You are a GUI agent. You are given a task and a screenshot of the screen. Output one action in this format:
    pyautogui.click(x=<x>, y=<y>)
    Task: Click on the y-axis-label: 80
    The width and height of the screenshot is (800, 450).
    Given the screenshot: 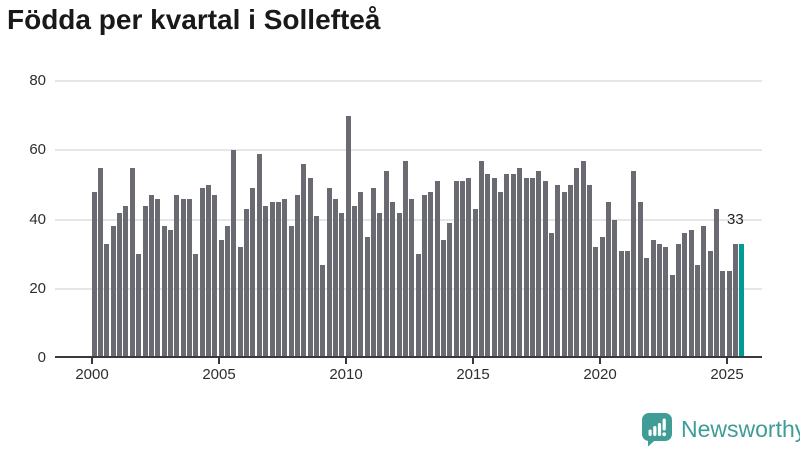 What is the action you would take?
    pyautogui.click(x=37, y=80)
    